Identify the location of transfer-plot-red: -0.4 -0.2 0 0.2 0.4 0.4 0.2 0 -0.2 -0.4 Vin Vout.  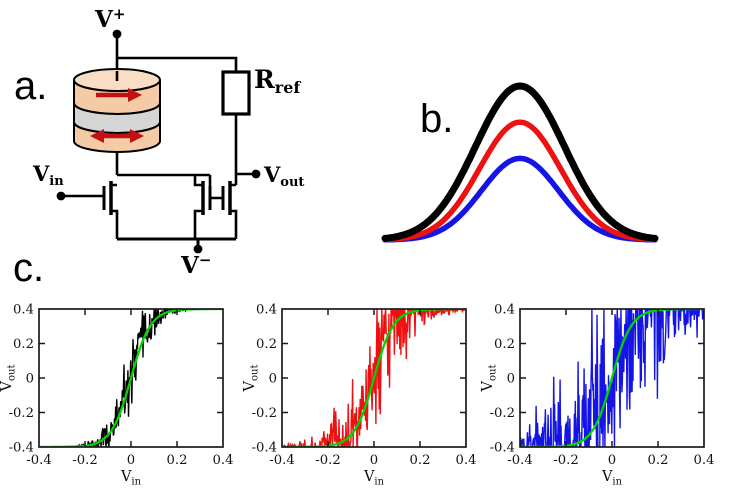
(360, 395).